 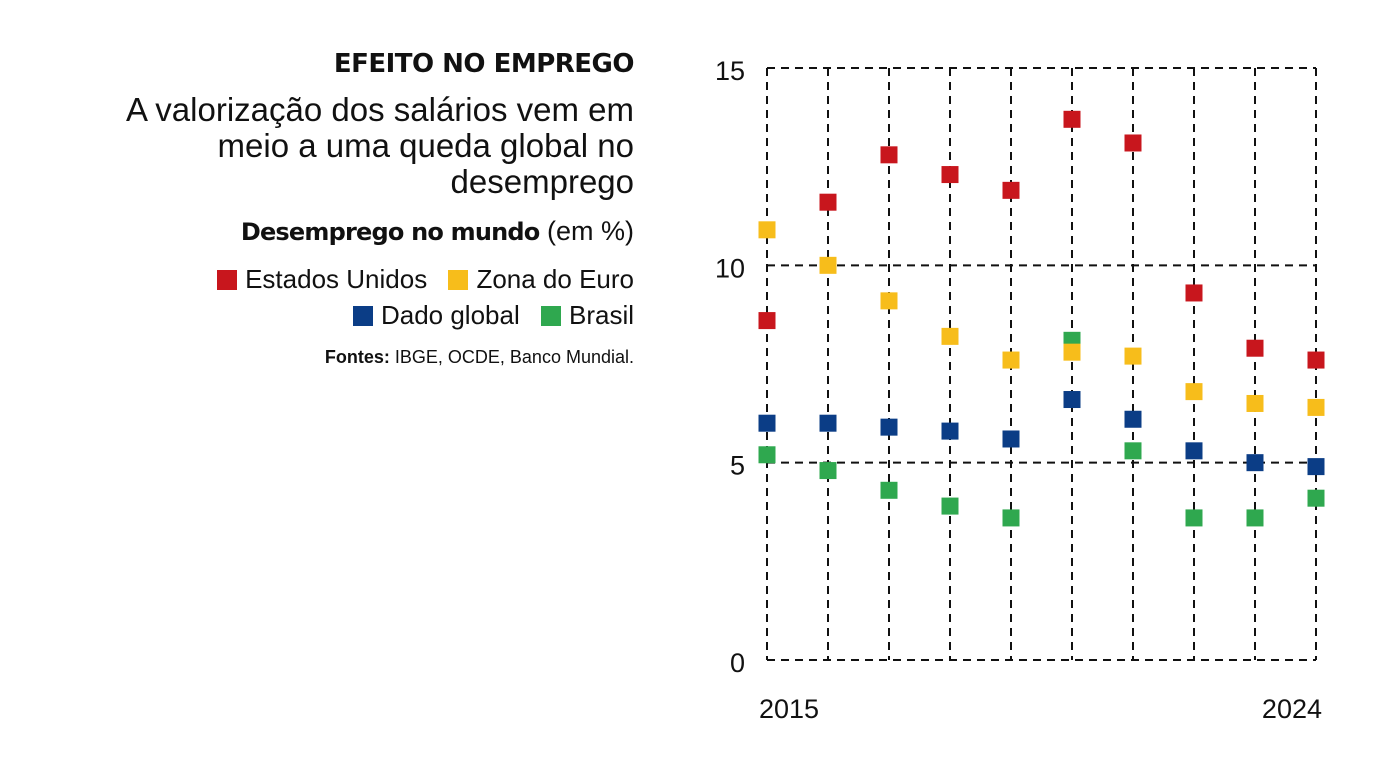 I want to click on legend-row: Dado global Brasil, so click(x=354, y=315).